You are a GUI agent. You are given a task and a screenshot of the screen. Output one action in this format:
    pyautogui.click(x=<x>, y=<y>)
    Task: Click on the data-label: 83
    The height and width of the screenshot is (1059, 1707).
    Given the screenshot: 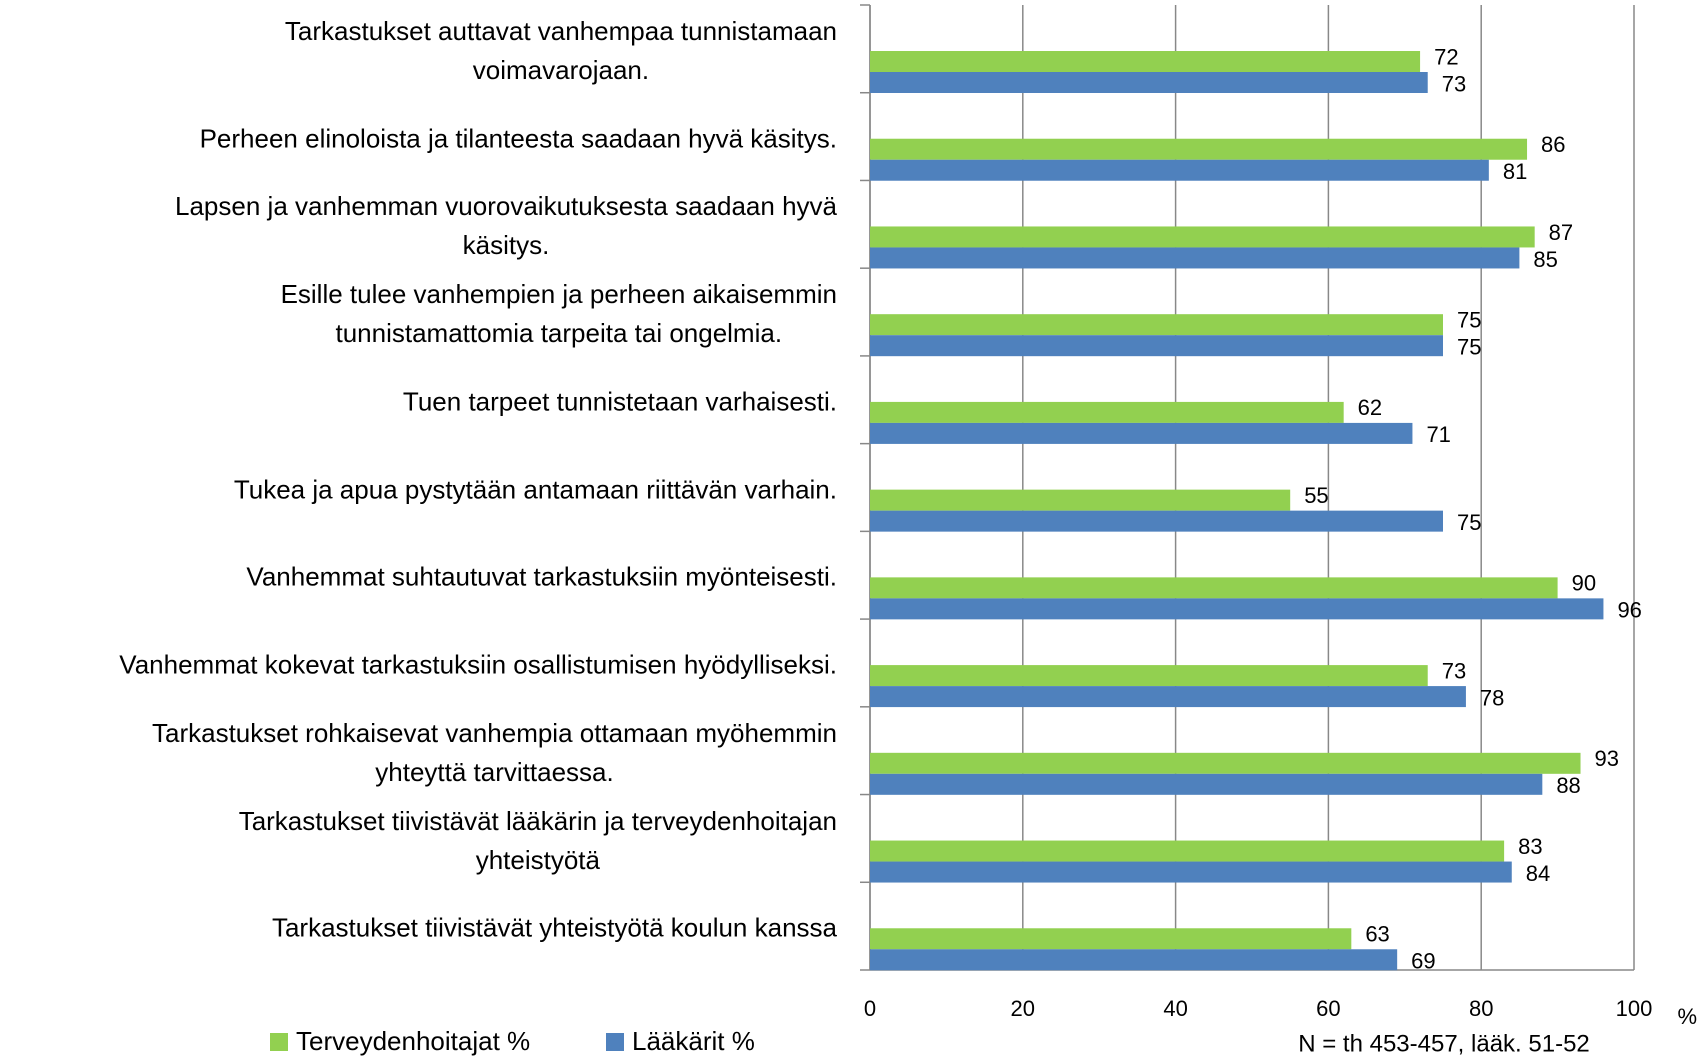 What is the action you would take?
    pyautogui.click(x=1530, y=846)
    